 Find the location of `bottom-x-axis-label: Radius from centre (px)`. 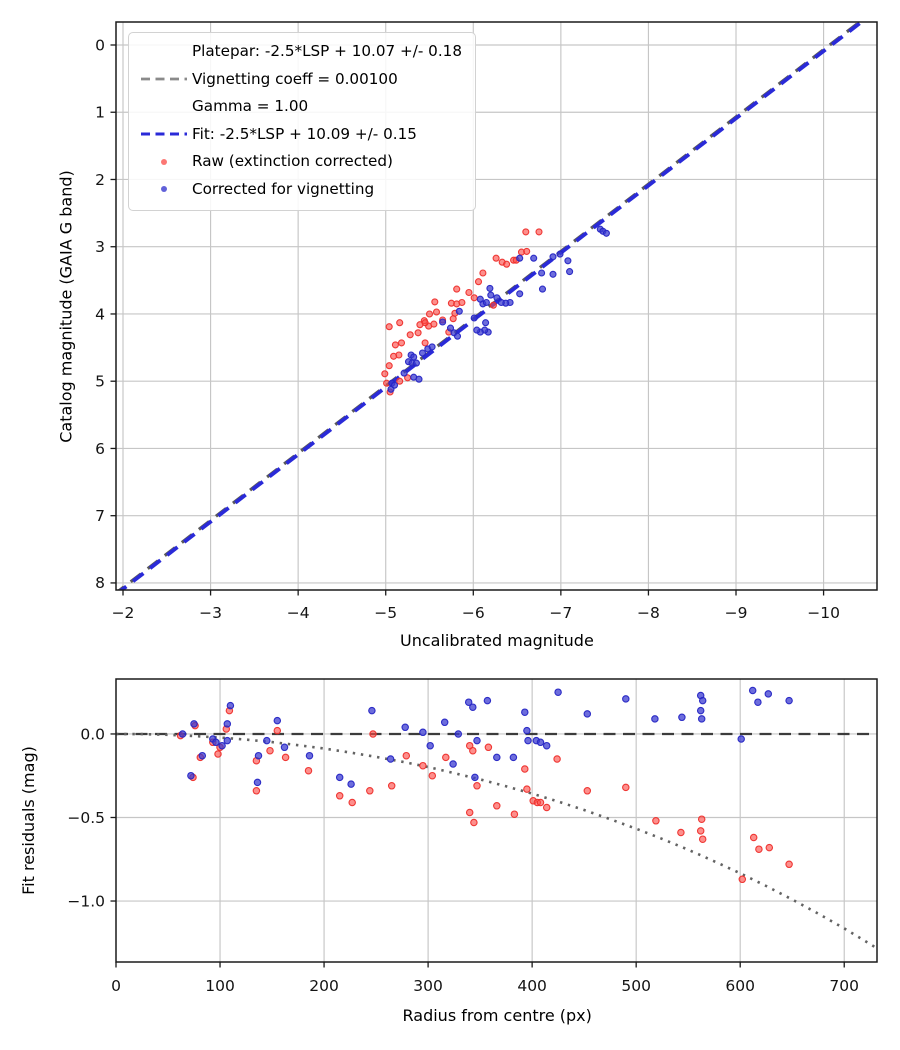

bottom-x-axis-label: Radius from centre (px) is located at coordinates (497, 1015).